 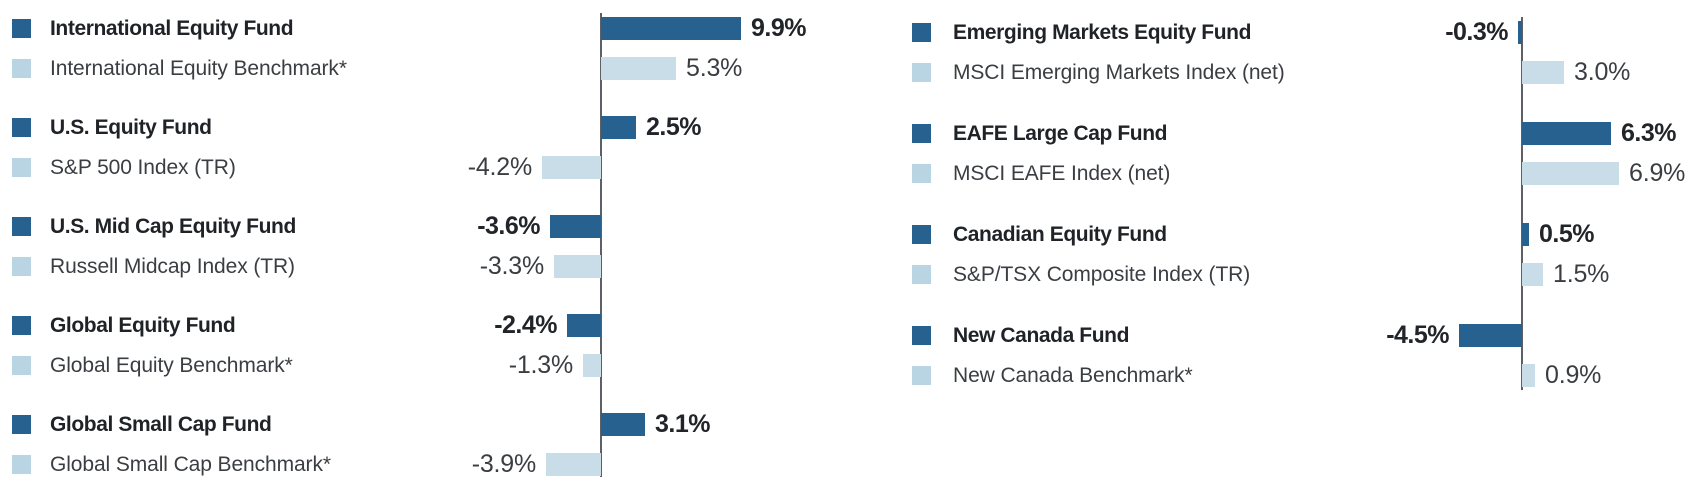 What do you see at coordinates (1573, 375) in the screenshot?
I see `benchmark-value-label: 0.9%` at bounding box center [1573, 375].